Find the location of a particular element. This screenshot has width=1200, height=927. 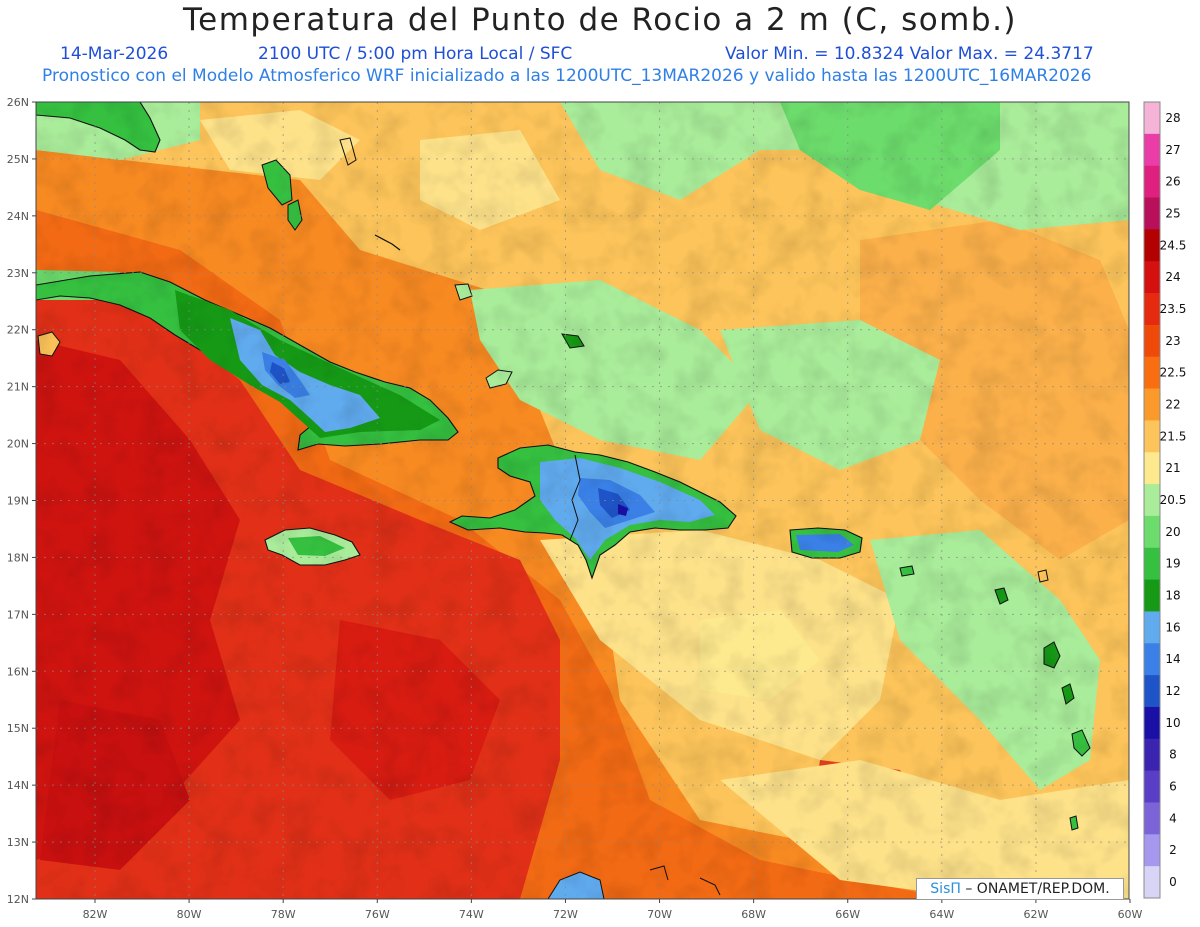

sispi-logo: SisΠ is located at coordinates (945, 889).